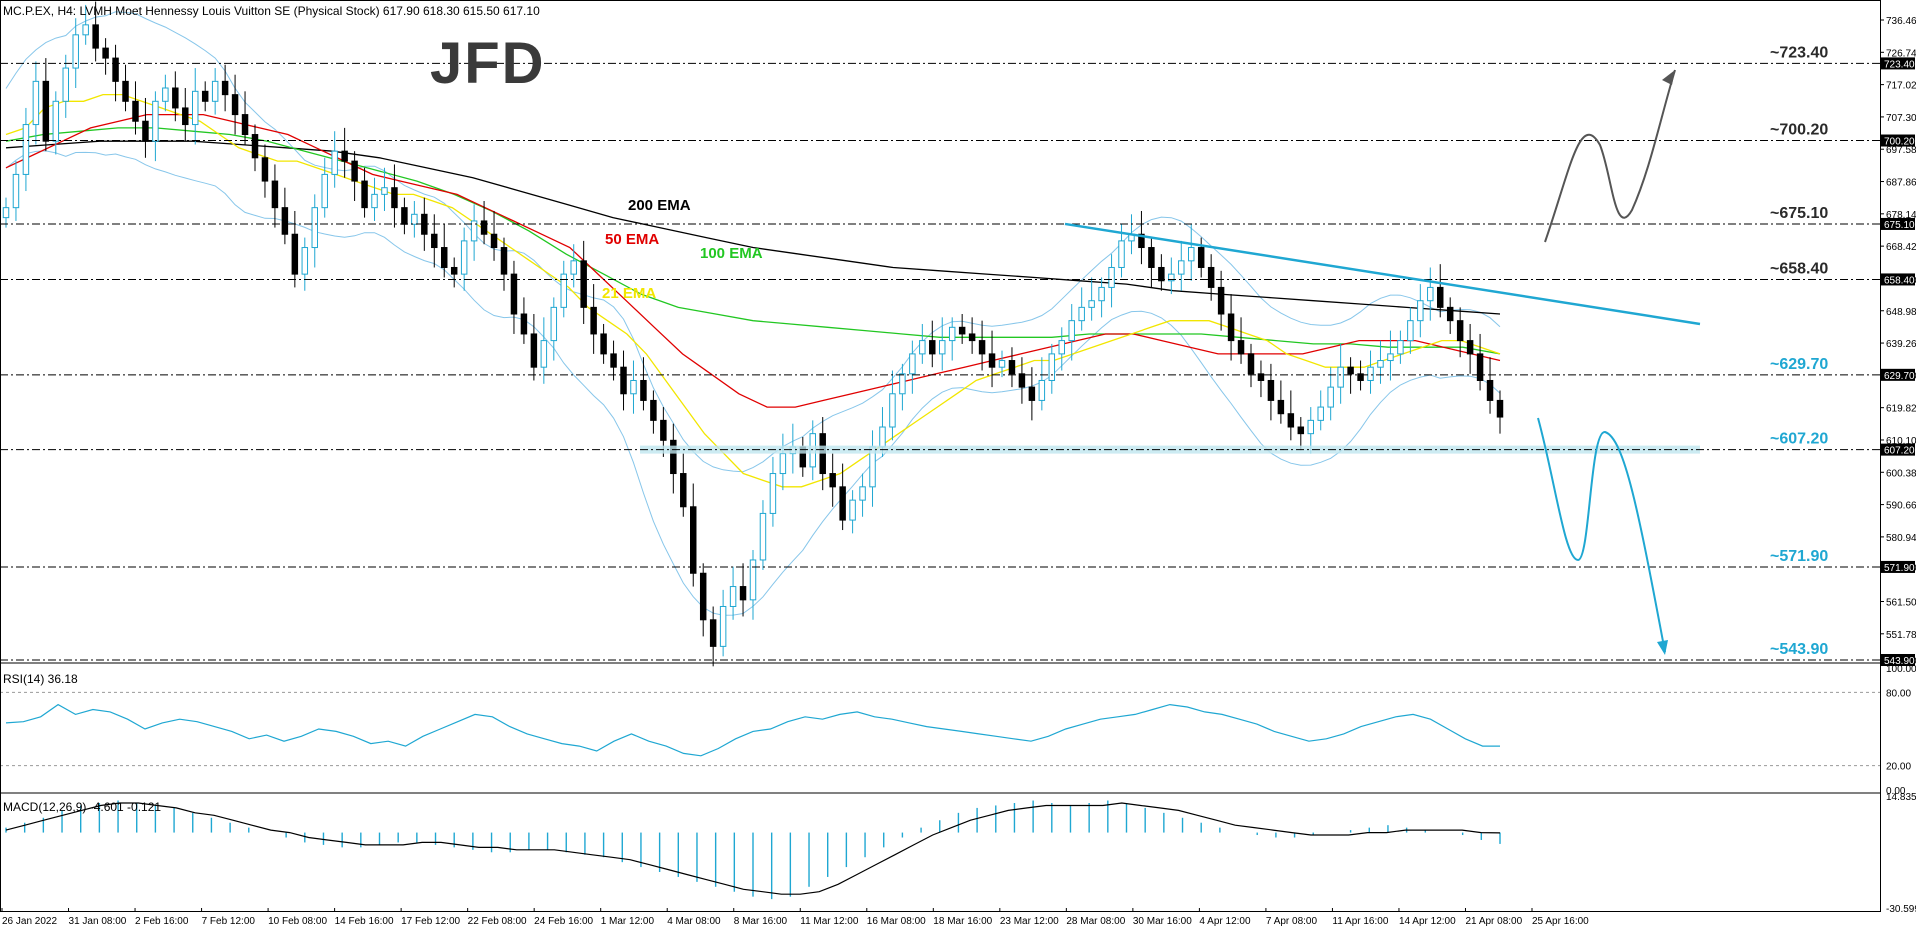  What do you see at coordinates (1799, 52) in the screenshot?
I see `level-label: ~723.40` at bounding box center [1799, 52].